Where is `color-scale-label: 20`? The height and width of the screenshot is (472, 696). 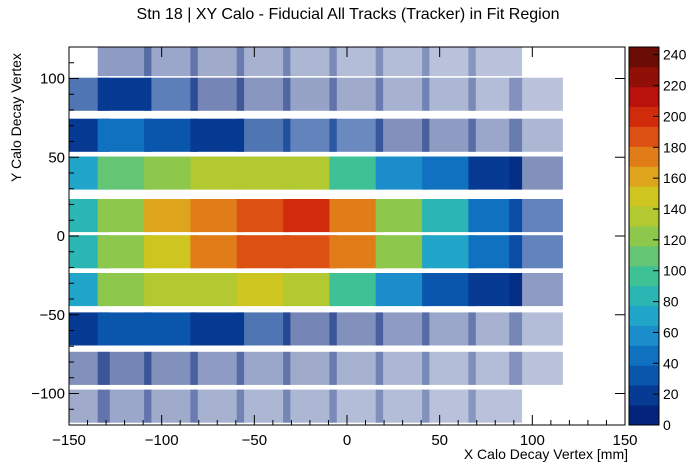
color-scale-label: 20 is located at coordinates (671, 394).